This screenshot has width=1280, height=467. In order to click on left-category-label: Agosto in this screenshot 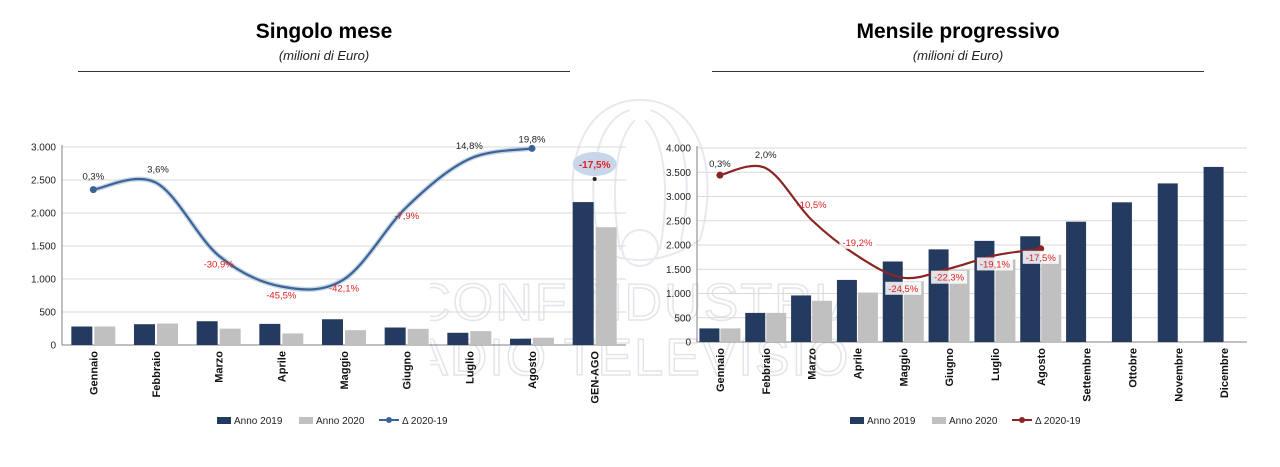, I will do `click(533, 370)`.